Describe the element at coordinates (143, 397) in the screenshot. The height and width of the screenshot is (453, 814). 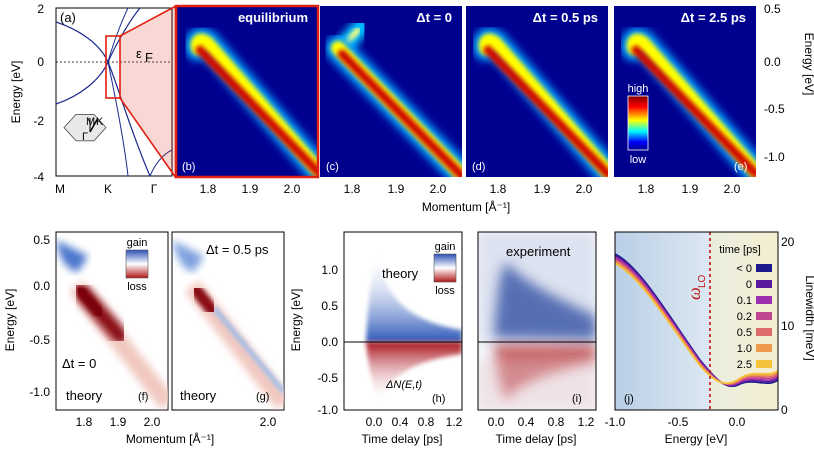
I see `panel-f-letter: (f)` at that location.